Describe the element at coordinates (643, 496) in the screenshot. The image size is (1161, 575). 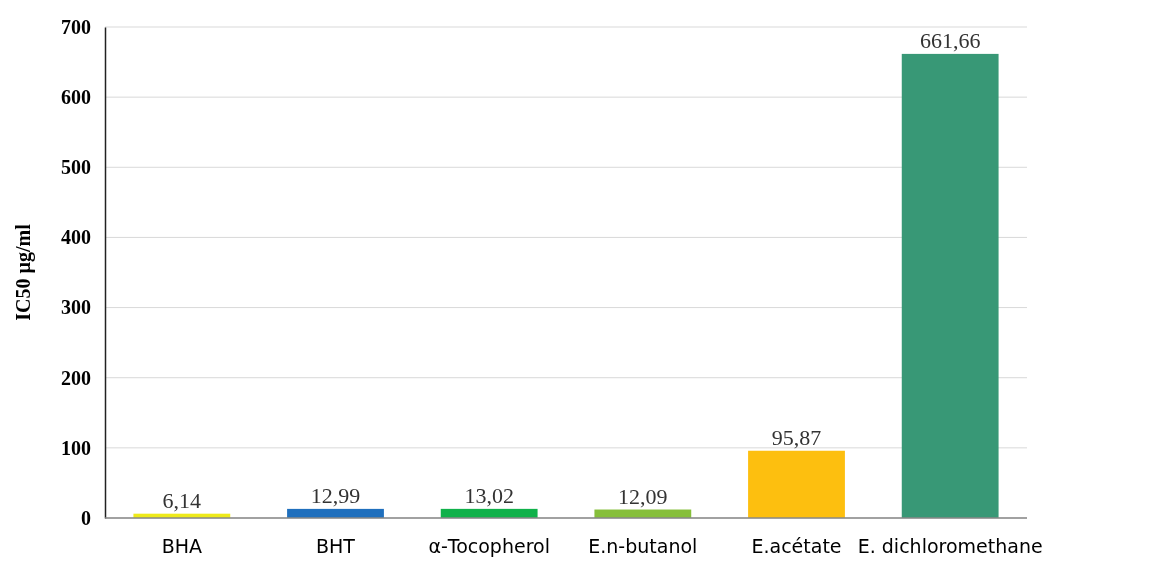
I see `data-label: 12,09` at that location.